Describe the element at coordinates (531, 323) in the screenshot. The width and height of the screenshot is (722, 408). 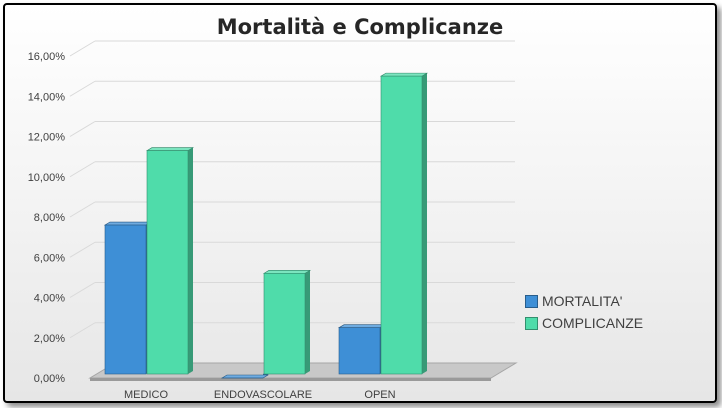
I see `legend-swatch-complicanze` at that location.